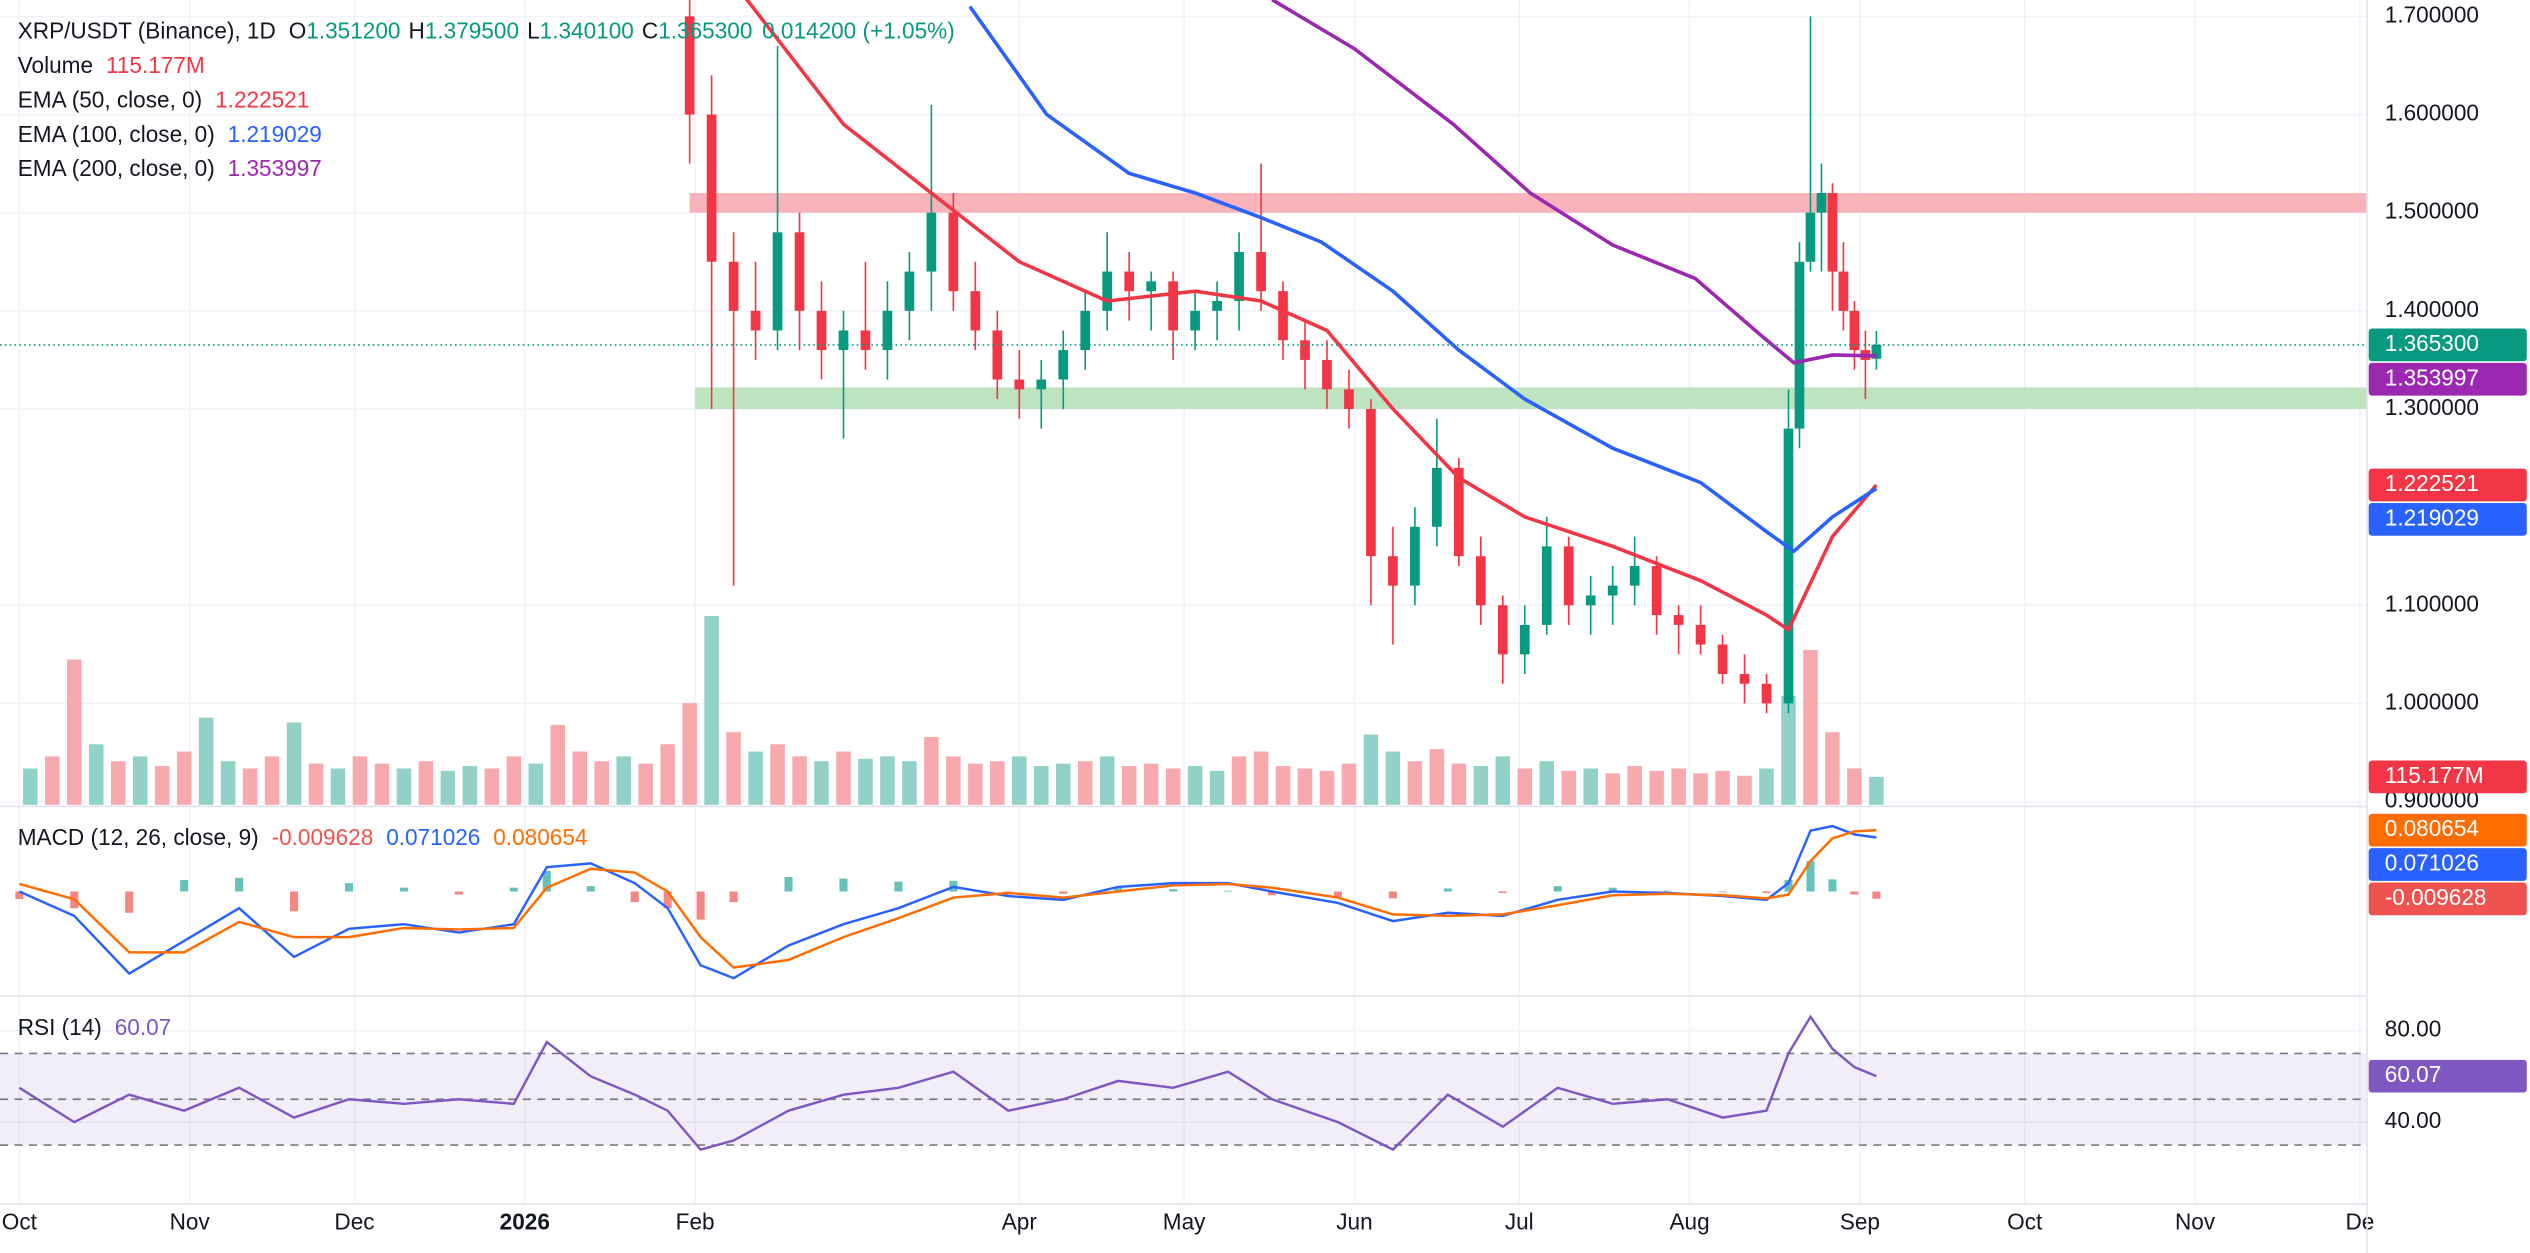  I want to click on x-tick-label: May, so click(1184, 1221).